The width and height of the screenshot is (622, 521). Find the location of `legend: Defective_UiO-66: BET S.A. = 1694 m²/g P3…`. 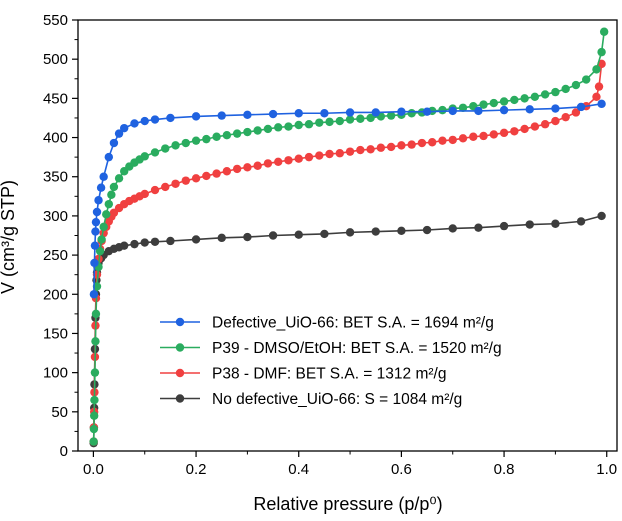

legend: Defective_UiO-66: BET S.A. = 1694 m²/g P3… is located at coordinates (331, 361).